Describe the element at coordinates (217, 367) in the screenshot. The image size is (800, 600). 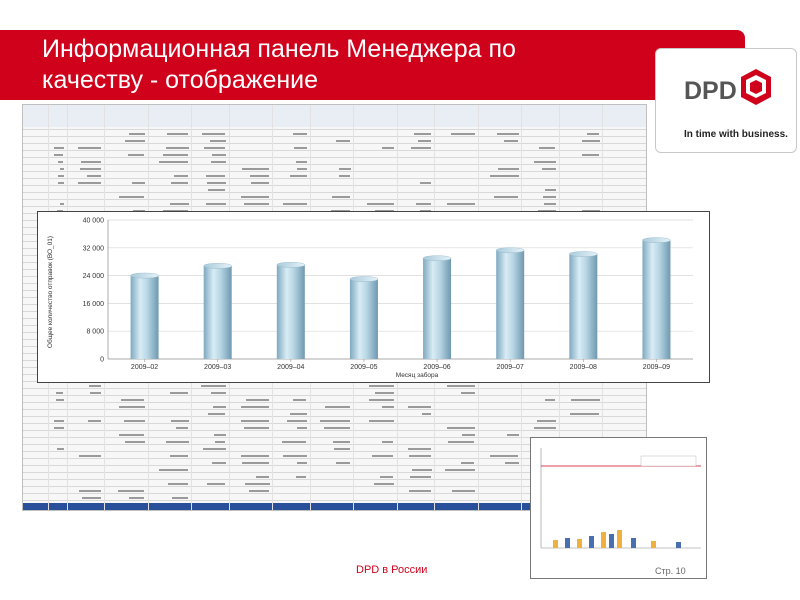
I see `x-tick-label: 2009–03` at that location.